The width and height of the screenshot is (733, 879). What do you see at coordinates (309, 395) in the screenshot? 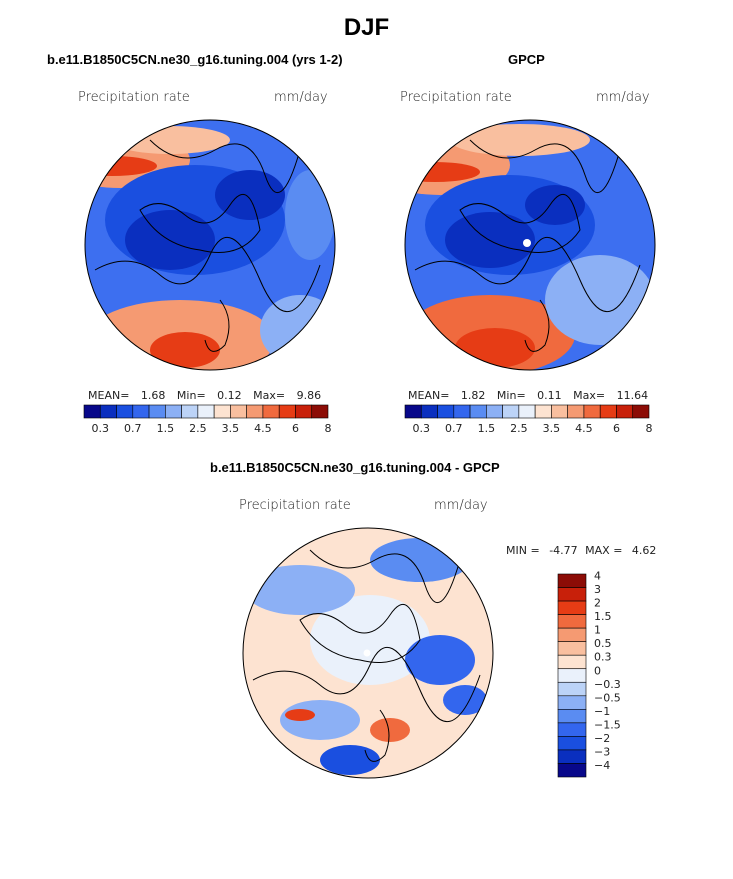
I see `model-max-value: 9.86` at bounding box center [309, 395].